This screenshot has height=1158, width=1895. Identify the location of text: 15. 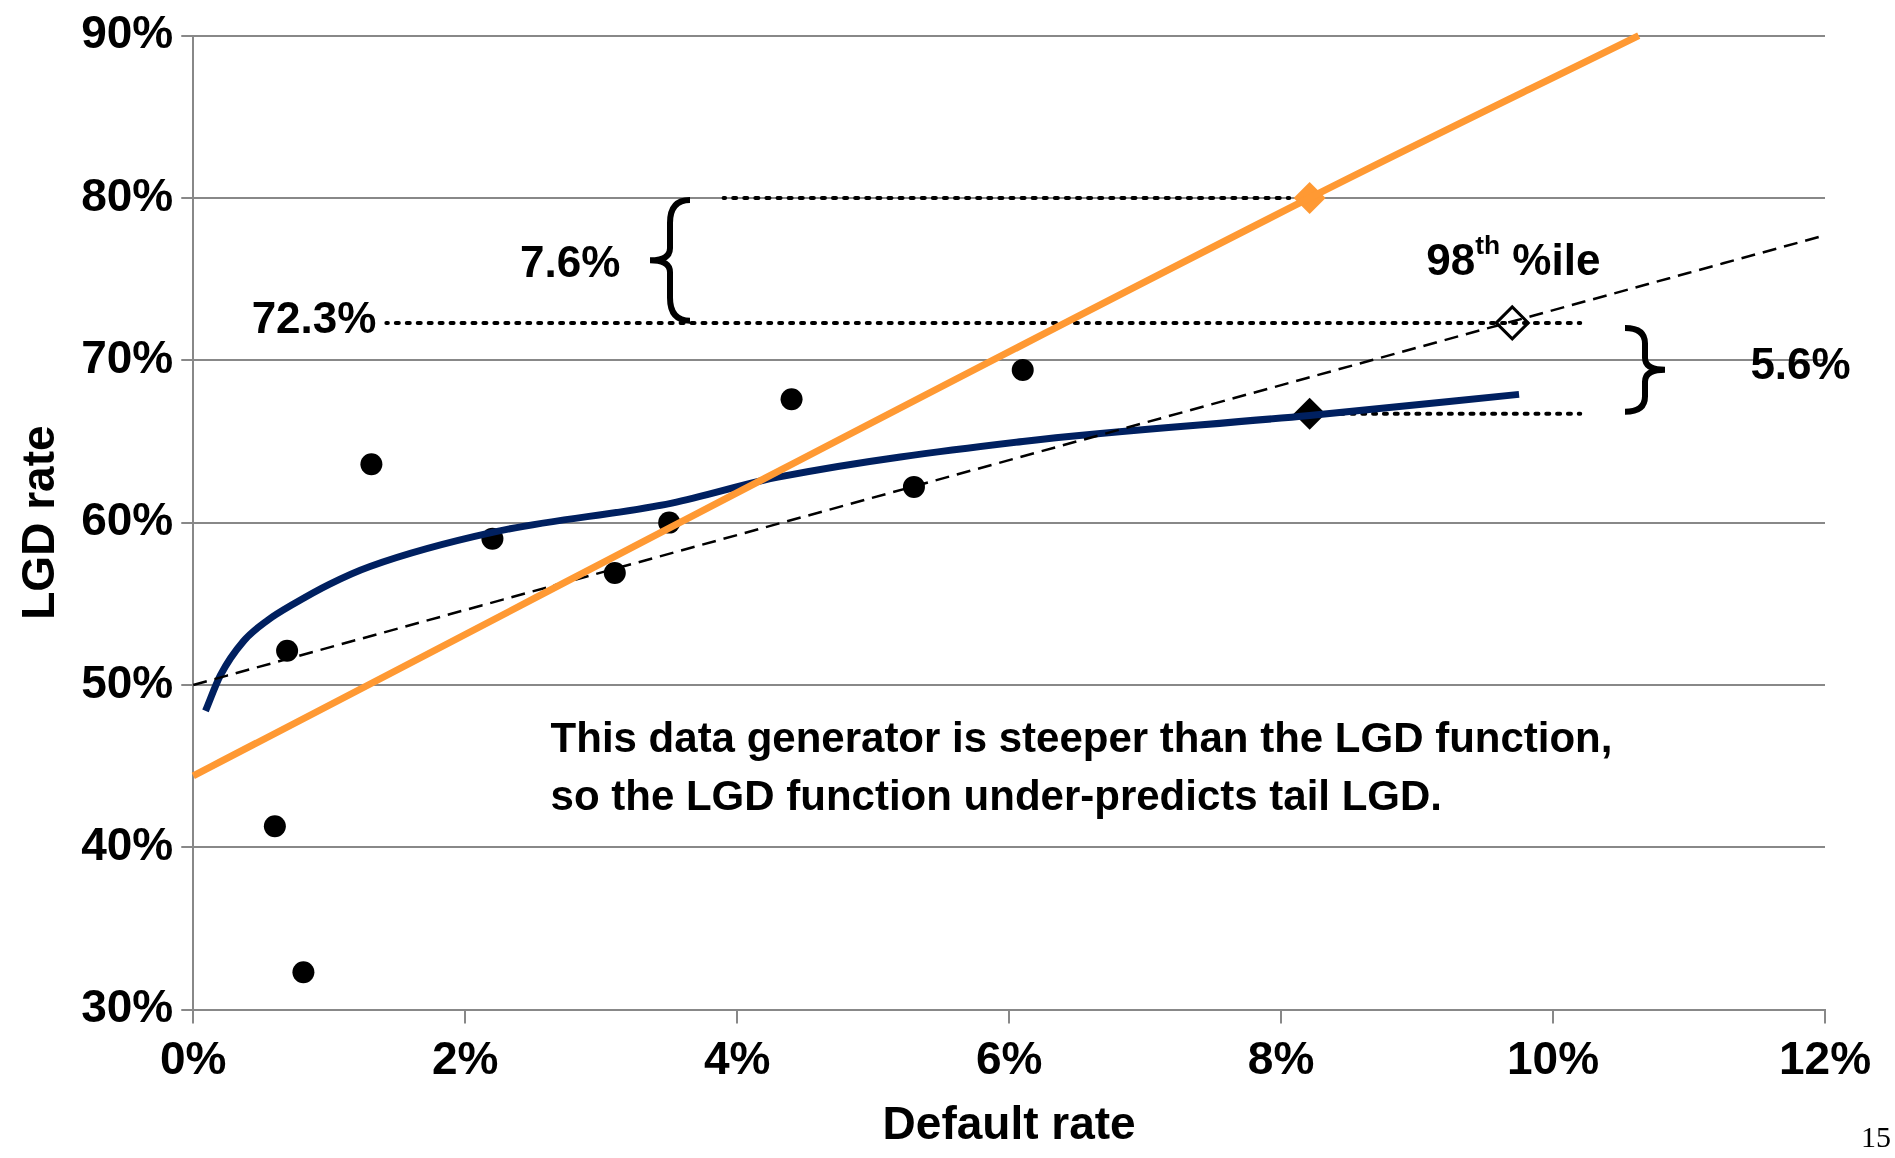
(1876, 1136).